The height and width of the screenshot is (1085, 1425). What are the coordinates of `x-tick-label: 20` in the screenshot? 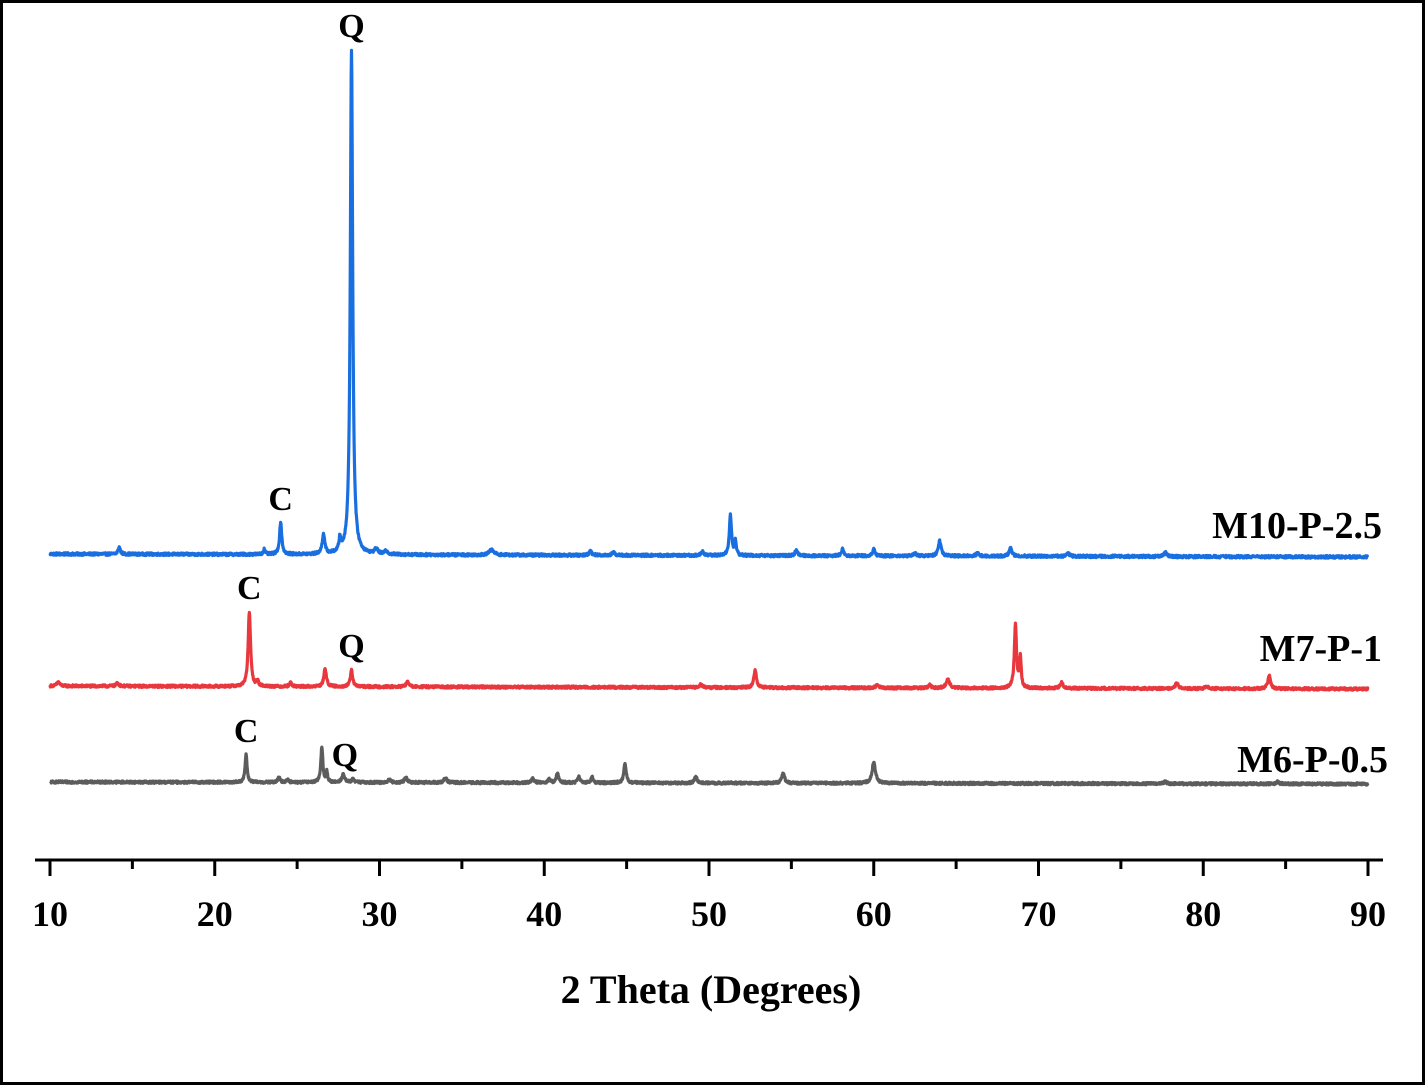 It's located at (215, 914).